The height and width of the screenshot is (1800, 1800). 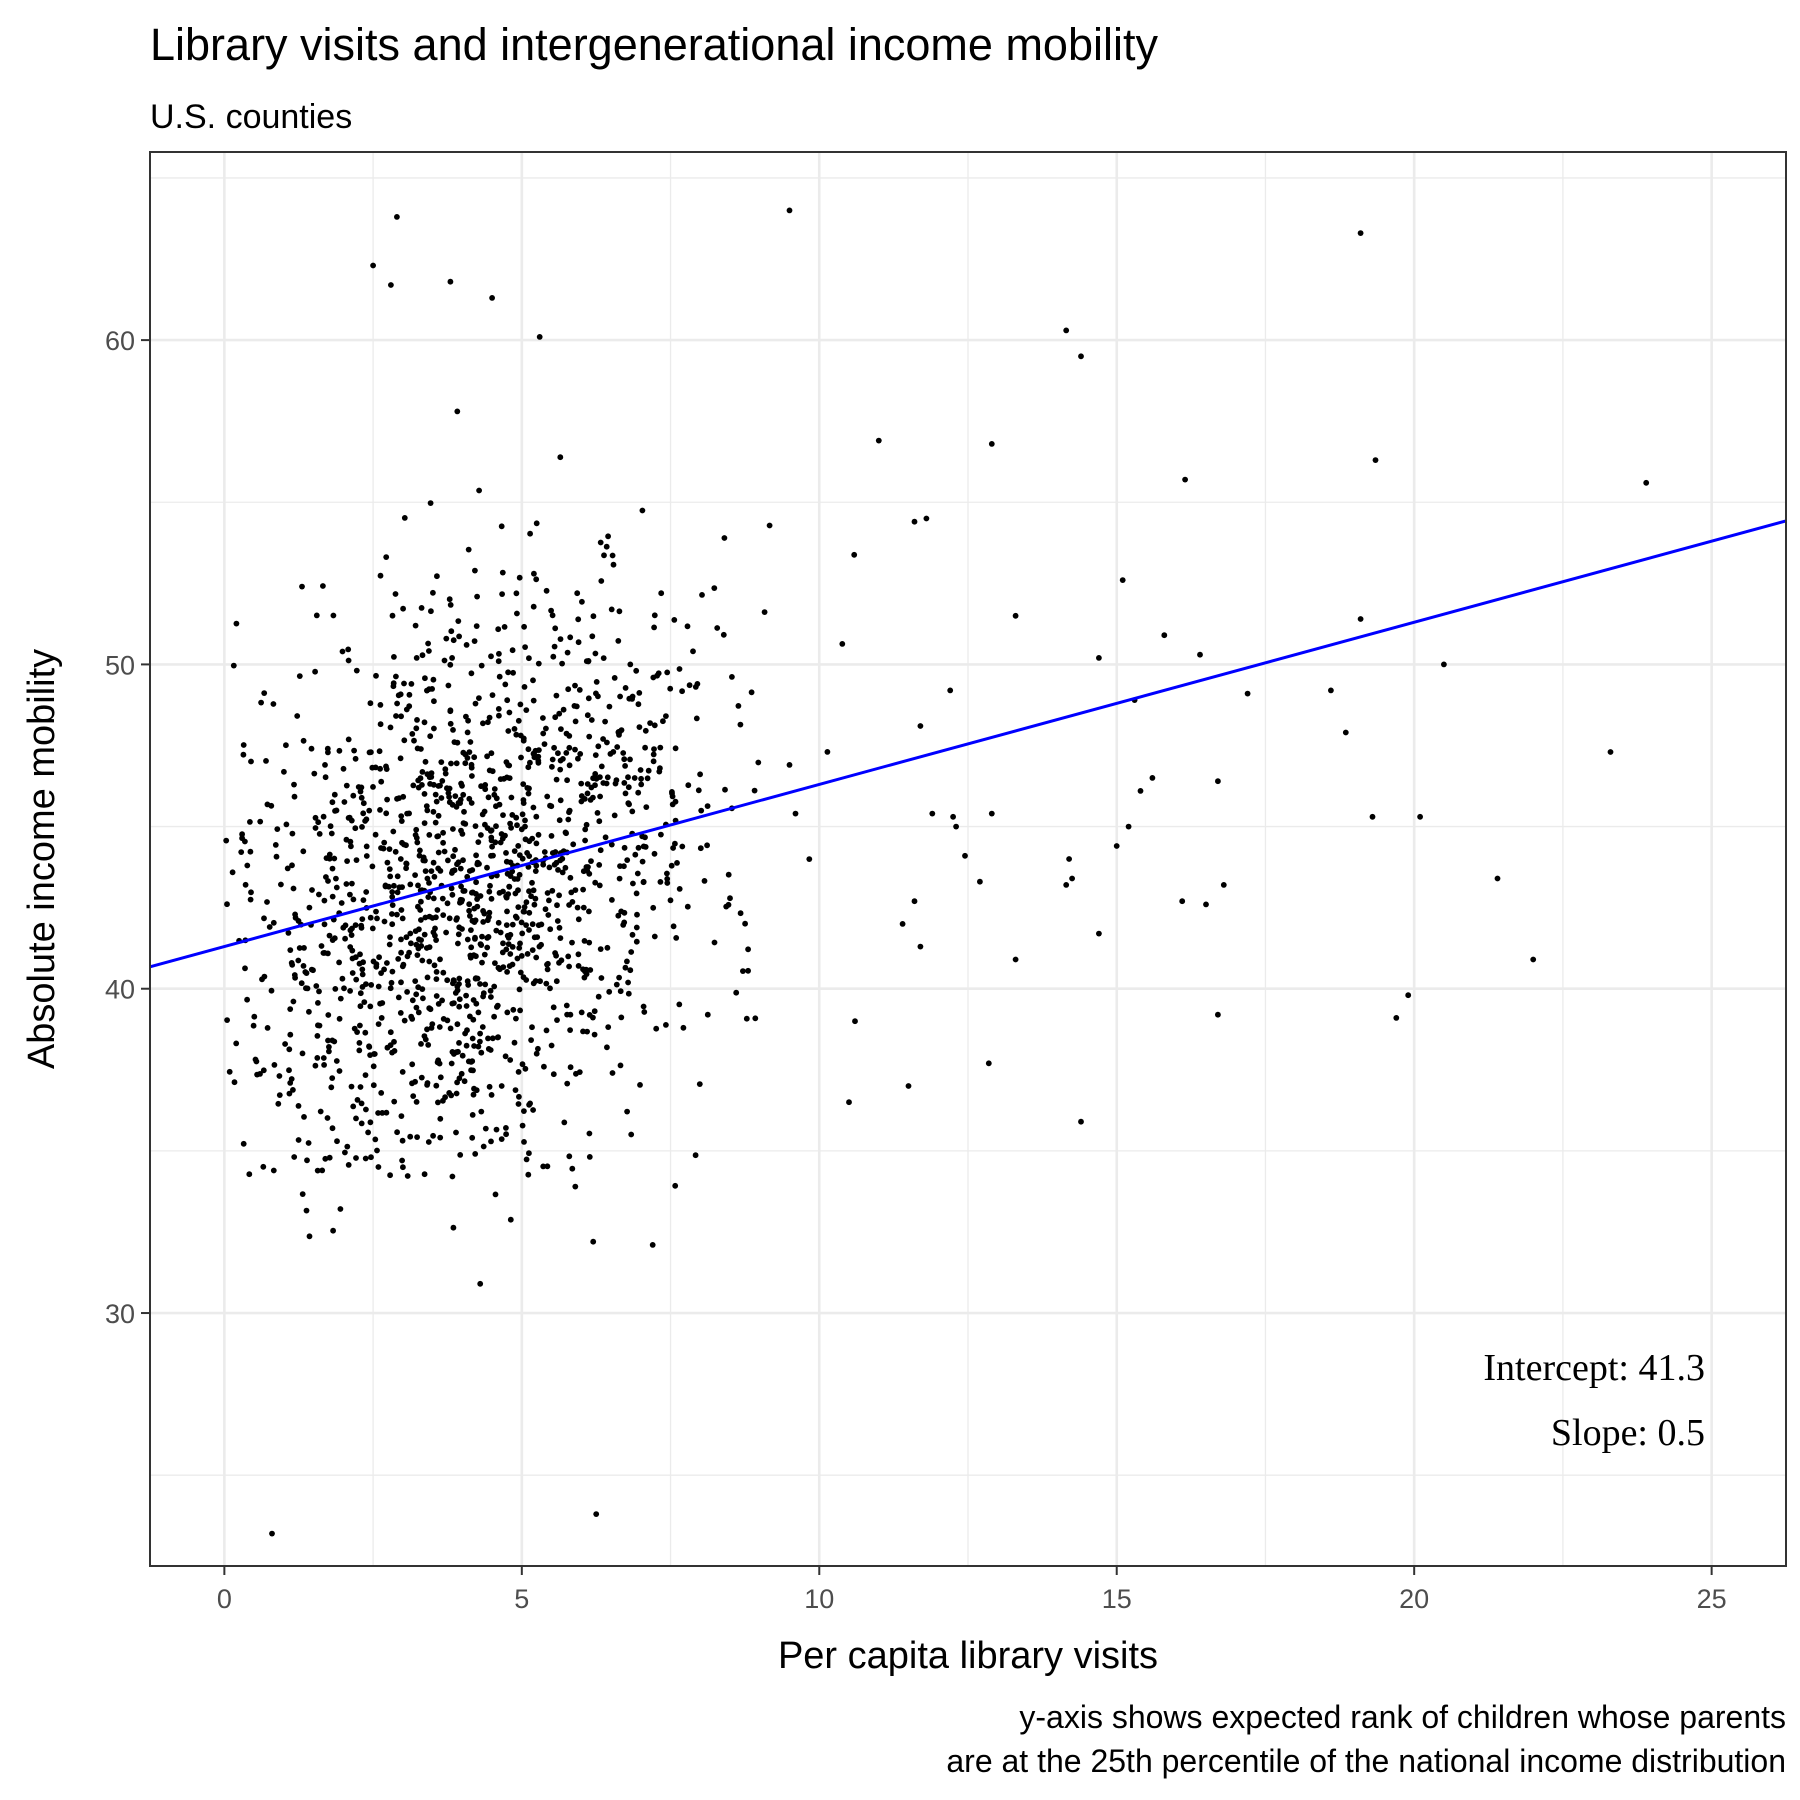 What do you see at coordinates (1712, 1599) in the screenshot?
I see `x-tick-label: 25` at bounding box center [1712, 1599].